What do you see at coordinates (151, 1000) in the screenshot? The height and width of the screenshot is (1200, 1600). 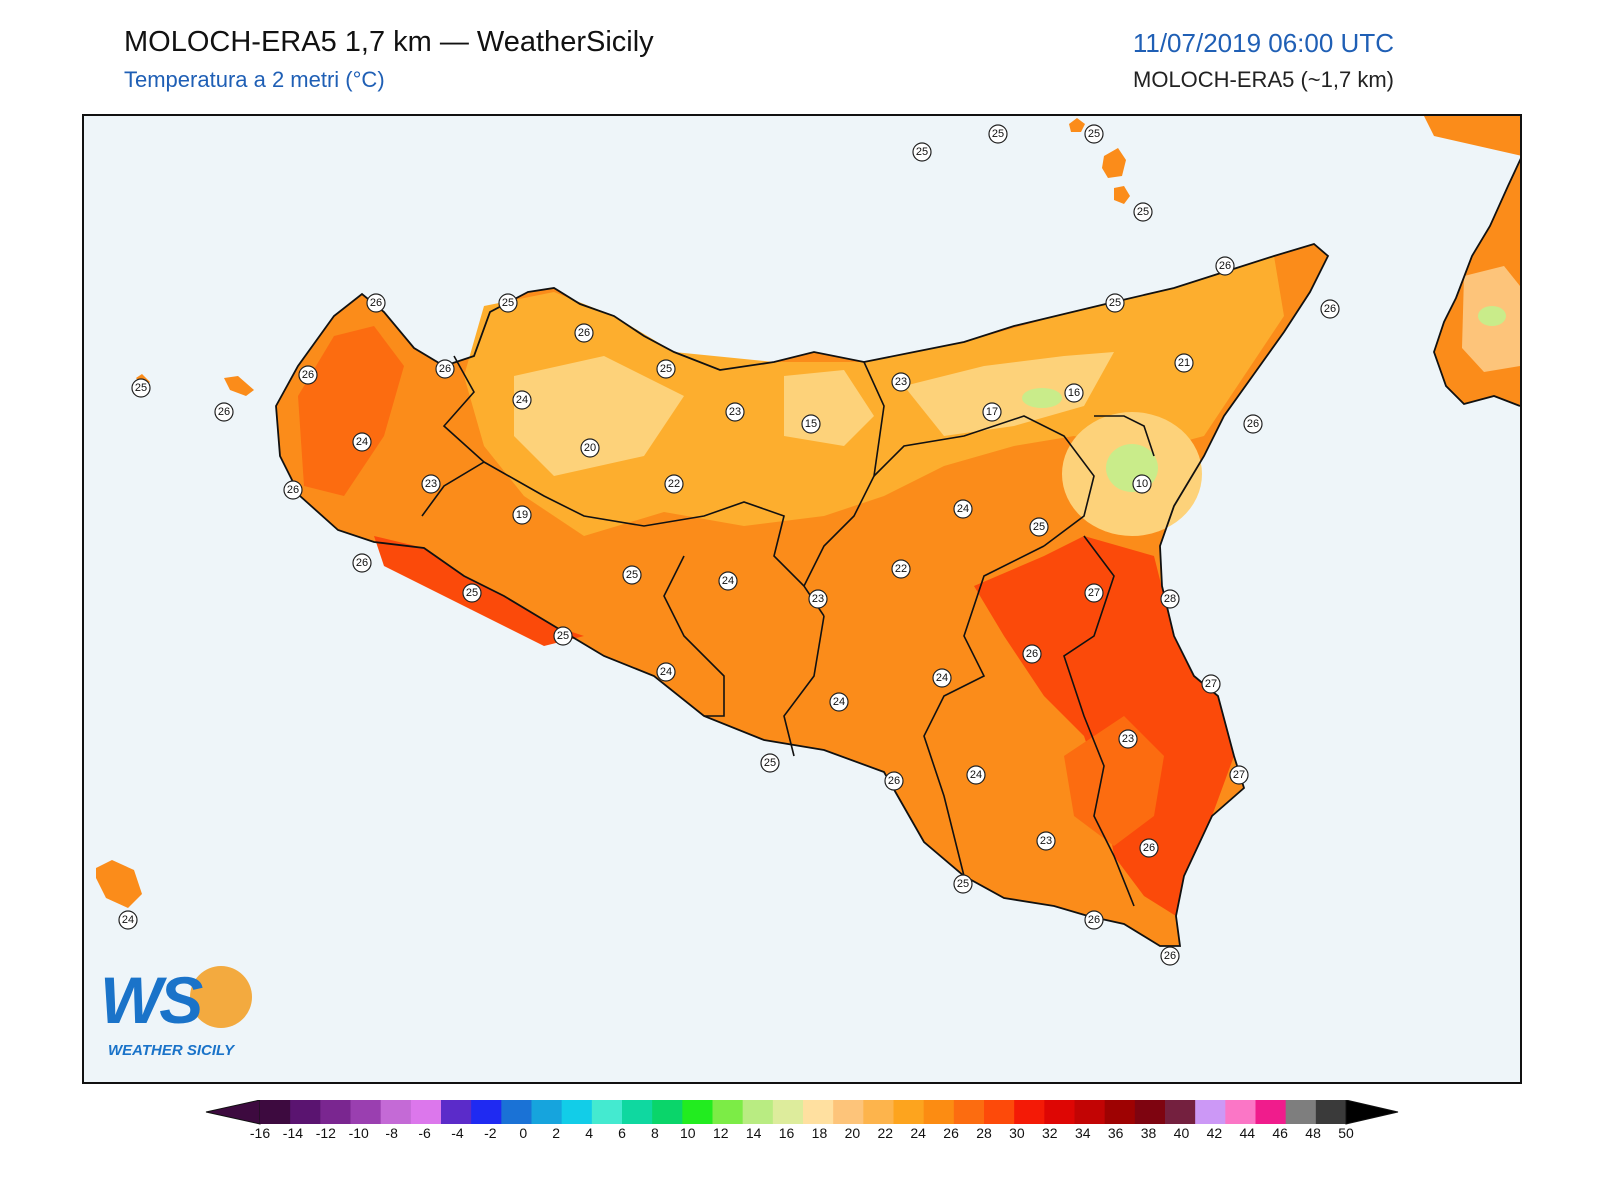 I see `logo-letters: WS` at bounding box center [151, 1000].